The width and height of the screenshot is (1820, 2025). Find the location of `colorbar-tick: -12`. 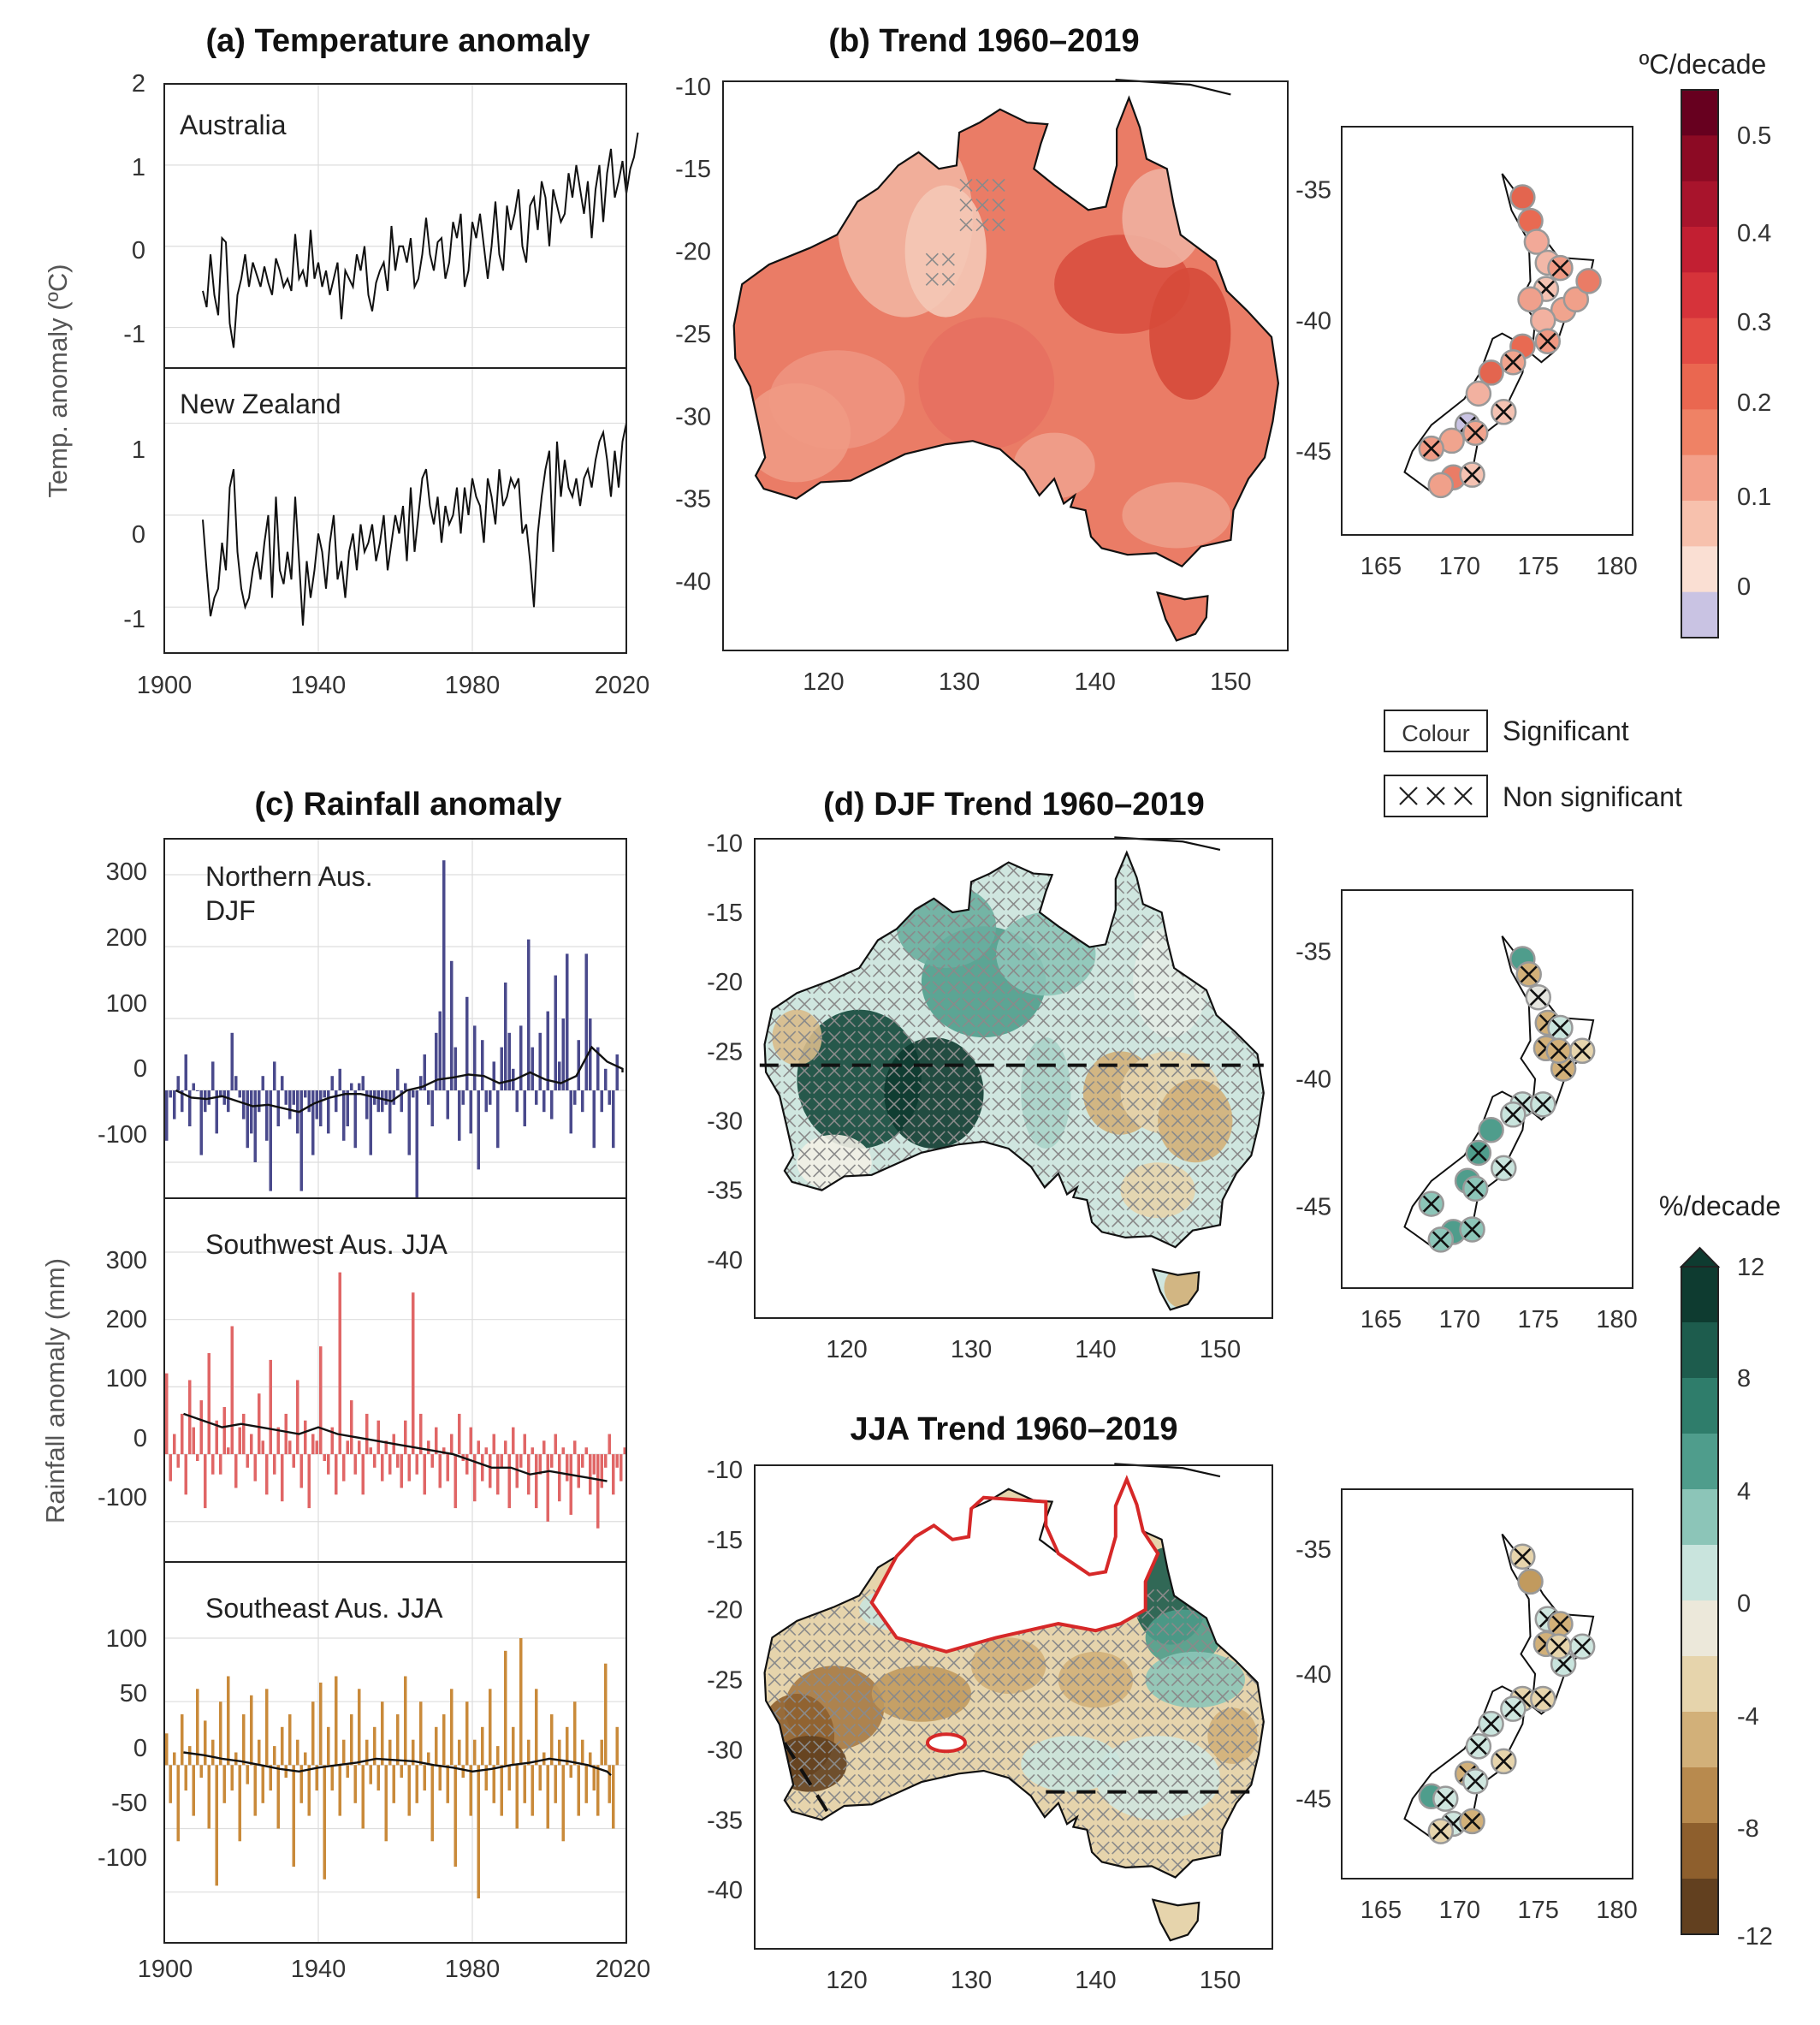

colorbar-tick: -12 is located at coordinates (1755, 1937).